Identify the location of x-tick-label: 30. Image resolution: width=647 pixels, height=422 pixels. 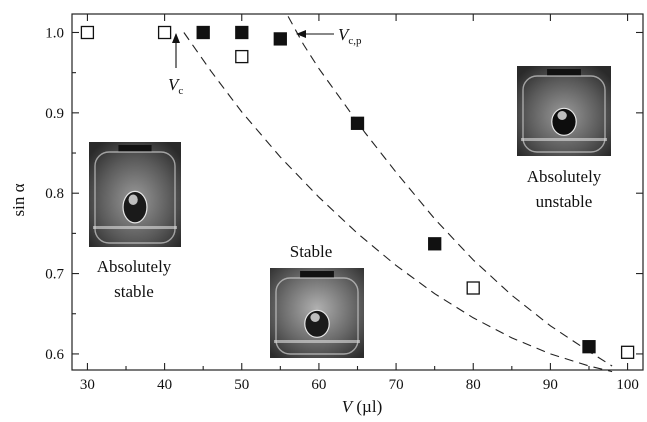
(87, 385).